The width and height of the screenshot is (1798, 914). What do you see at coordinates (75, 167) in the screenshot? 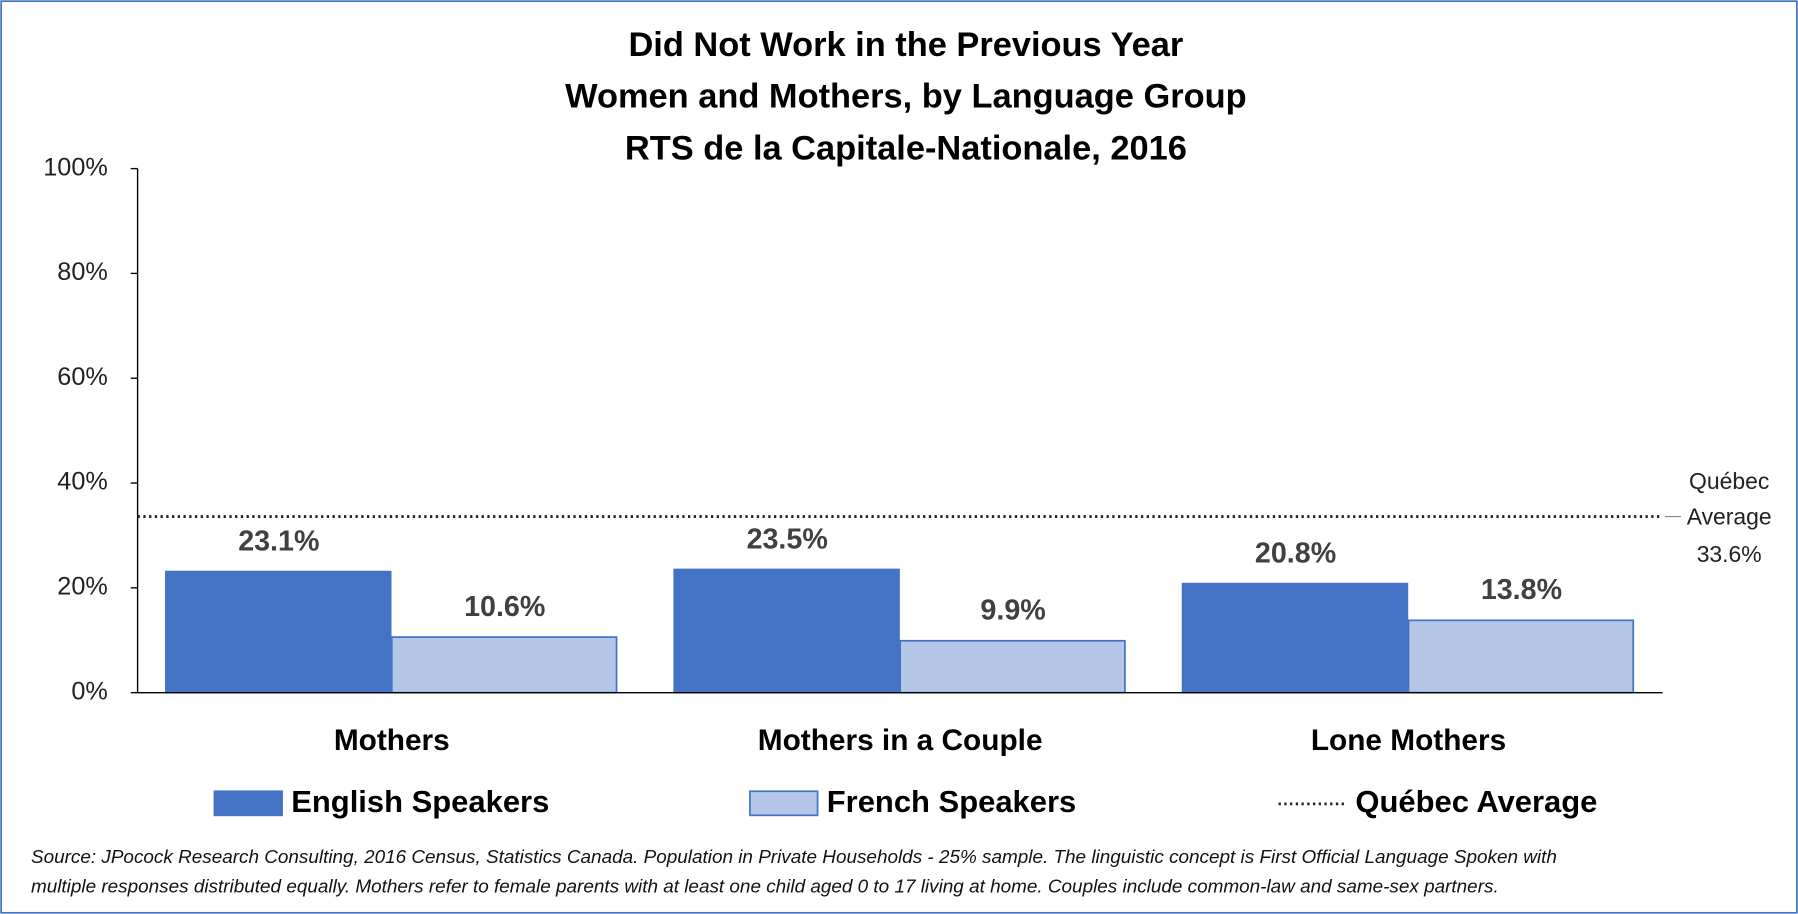
I see `y-tick-label: 100%` at bounding box center [75, 167].